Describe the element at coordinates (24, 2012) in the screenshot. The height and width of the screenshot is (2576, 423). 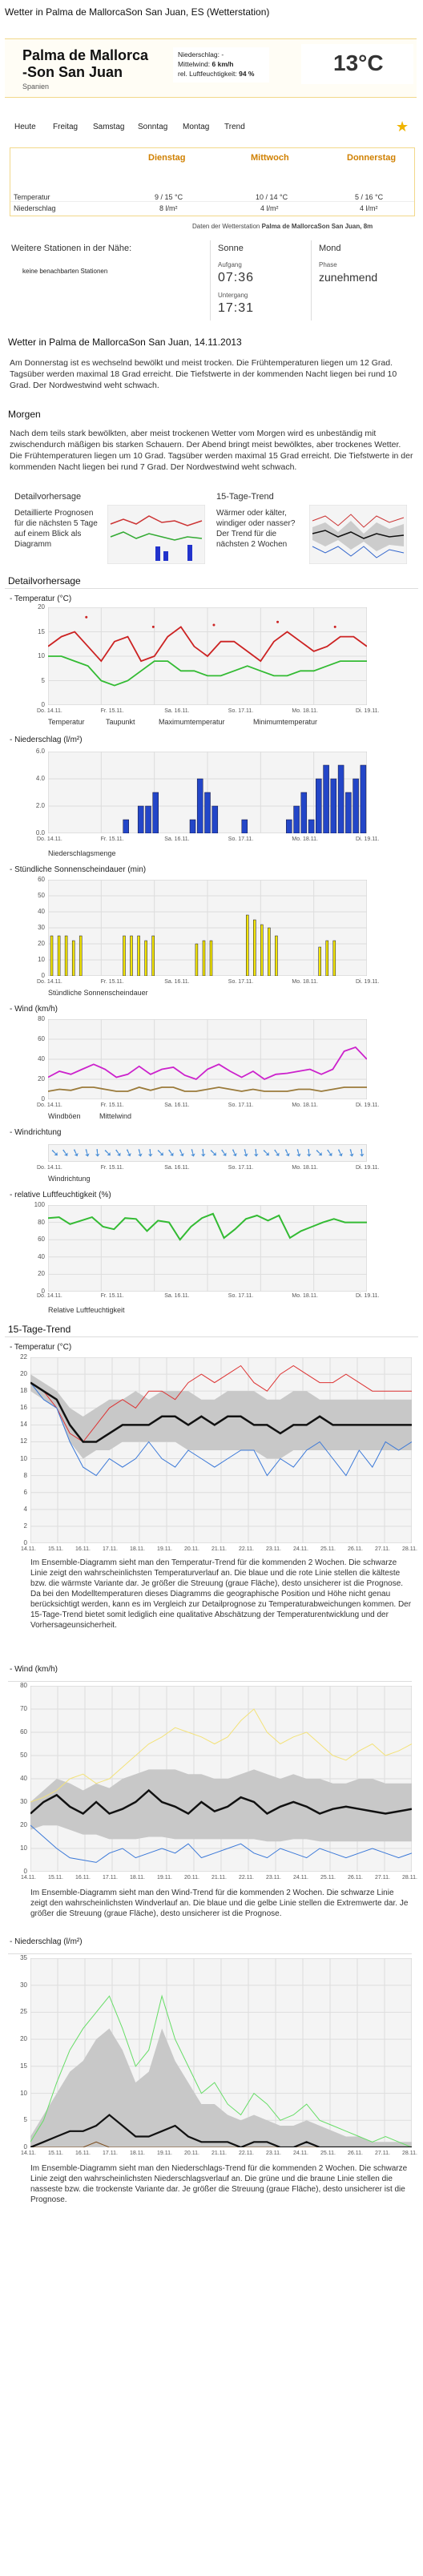
I see `ytick-label: 25` at that location.